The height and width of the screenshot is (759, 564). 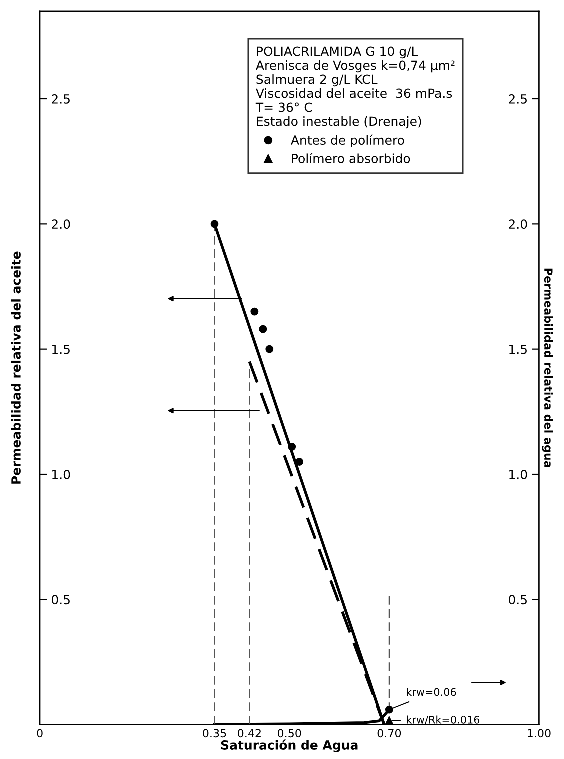 What do you see at coordinates (290, 733) in the screenshot?
I see `x-tick-label: 0.50` at bounding box center [290, 733].